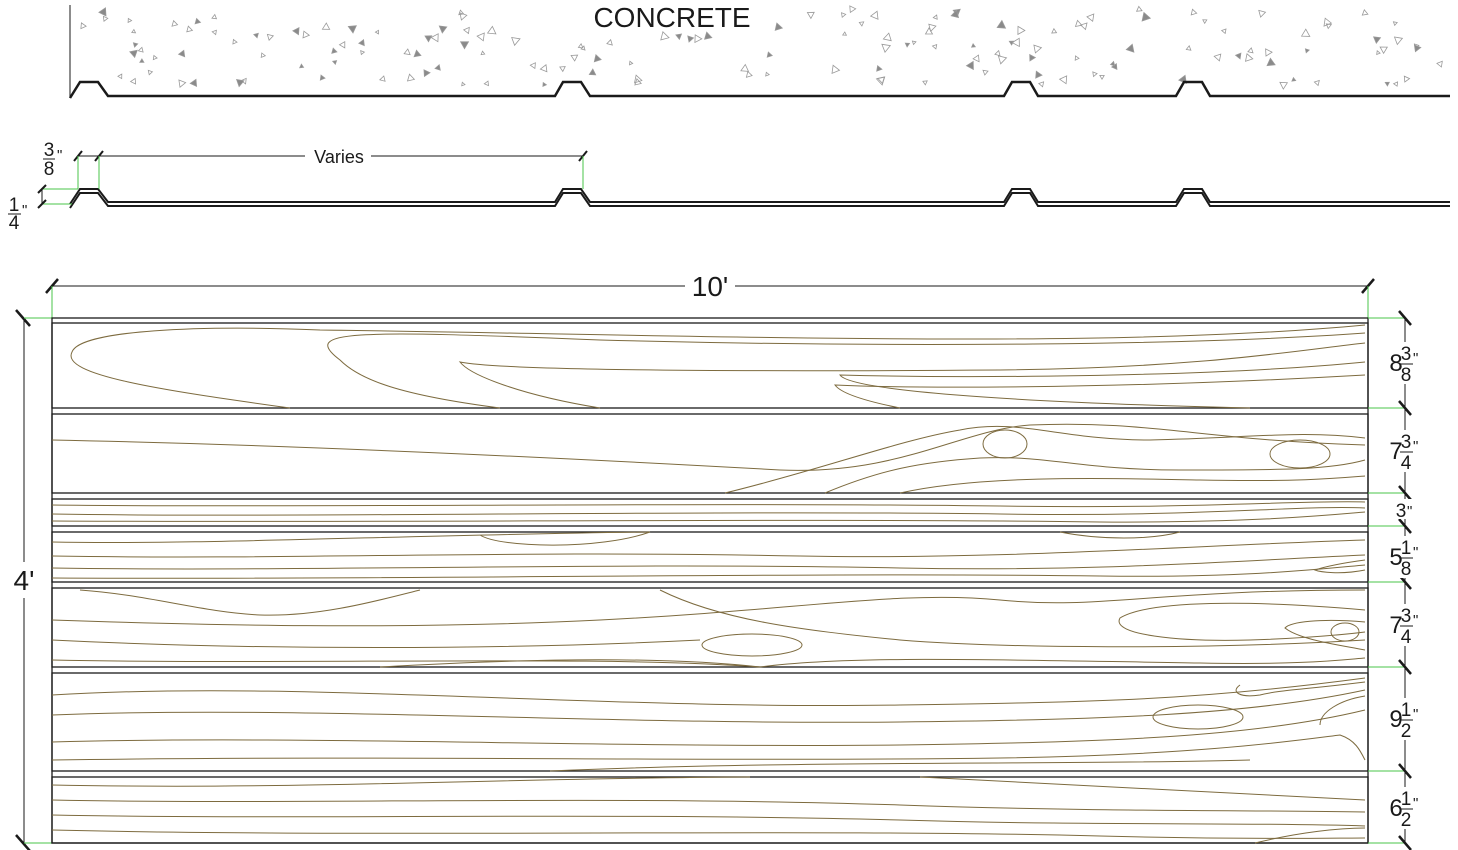 Image resolution: width=1458 pixels, height=850 pixels. I want to click on board-5-width-unit: ", so click(1415, 620).